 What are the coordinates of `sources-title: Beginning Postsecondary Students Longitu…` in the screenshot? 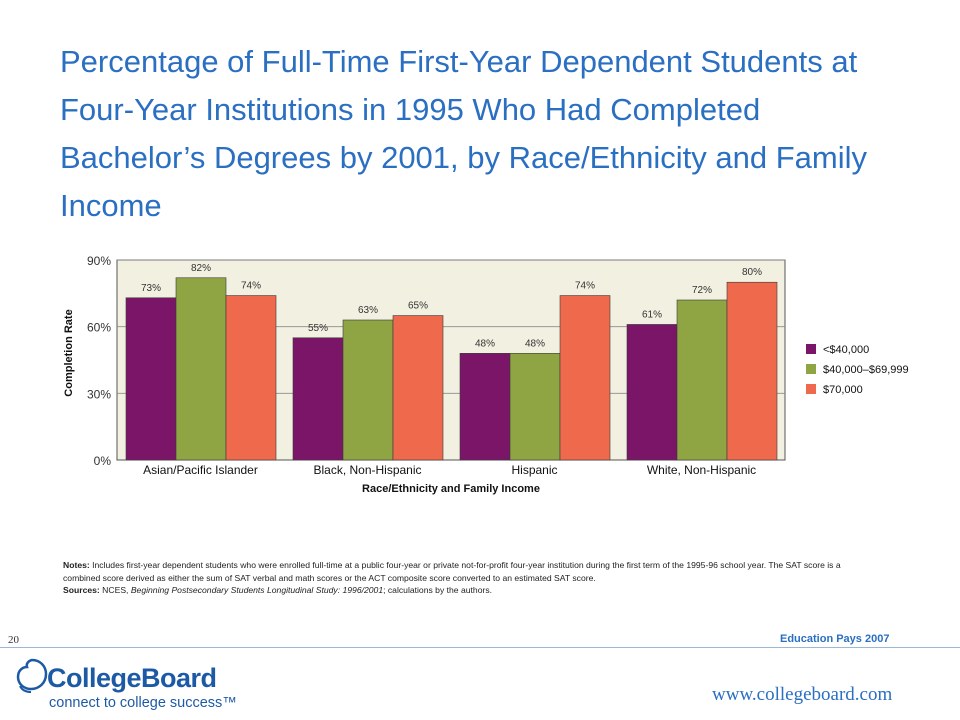 It's located at (257, 590).